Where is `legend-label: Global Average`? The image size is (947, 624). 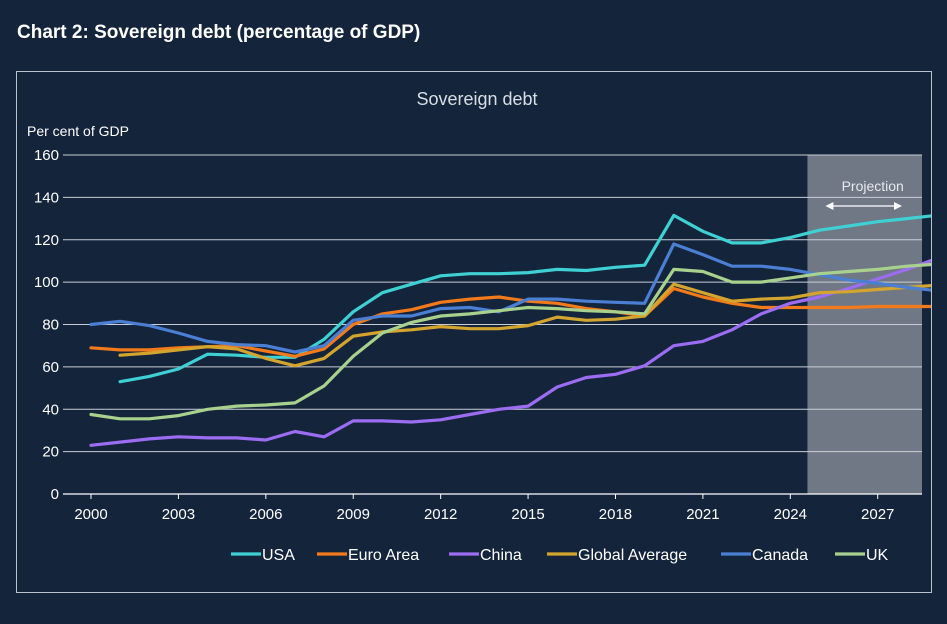 legend-label: Global Average is located at coordinates (632, 555).